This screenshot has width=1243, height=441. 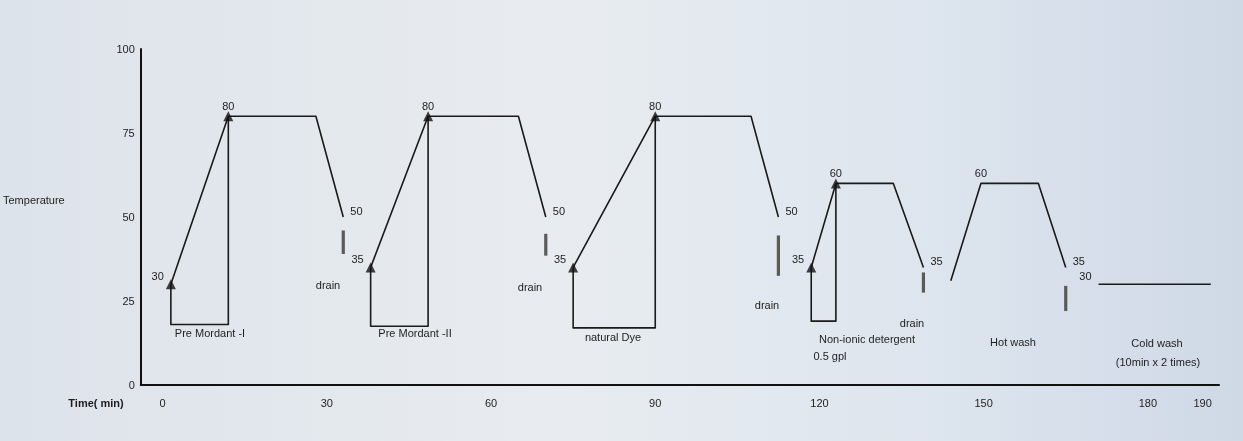 What do you see at coordinates (33, 199) in the screenshot?
I see `y-axis-title: Temperature` at bounding box center [33, 199].